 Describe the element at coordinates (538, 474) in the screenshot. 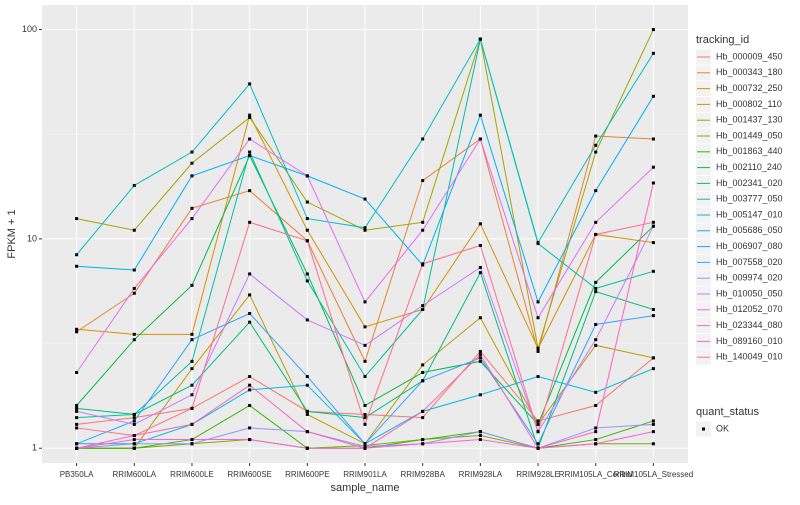

I see `x-tick-label: RRIM928LE` at that location.